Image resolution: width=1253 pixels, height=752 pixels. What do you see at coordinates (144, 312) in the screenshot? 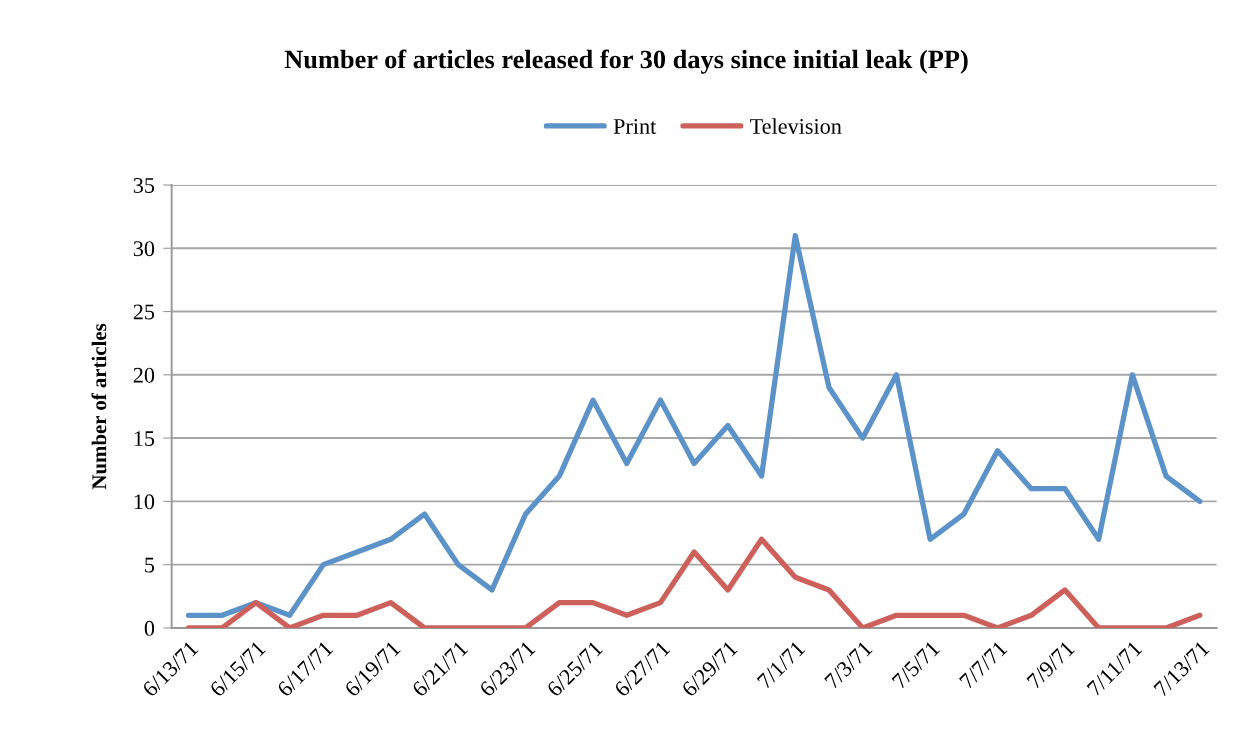
I see `y-tick-label: 25` at bounding box center [144, 312].